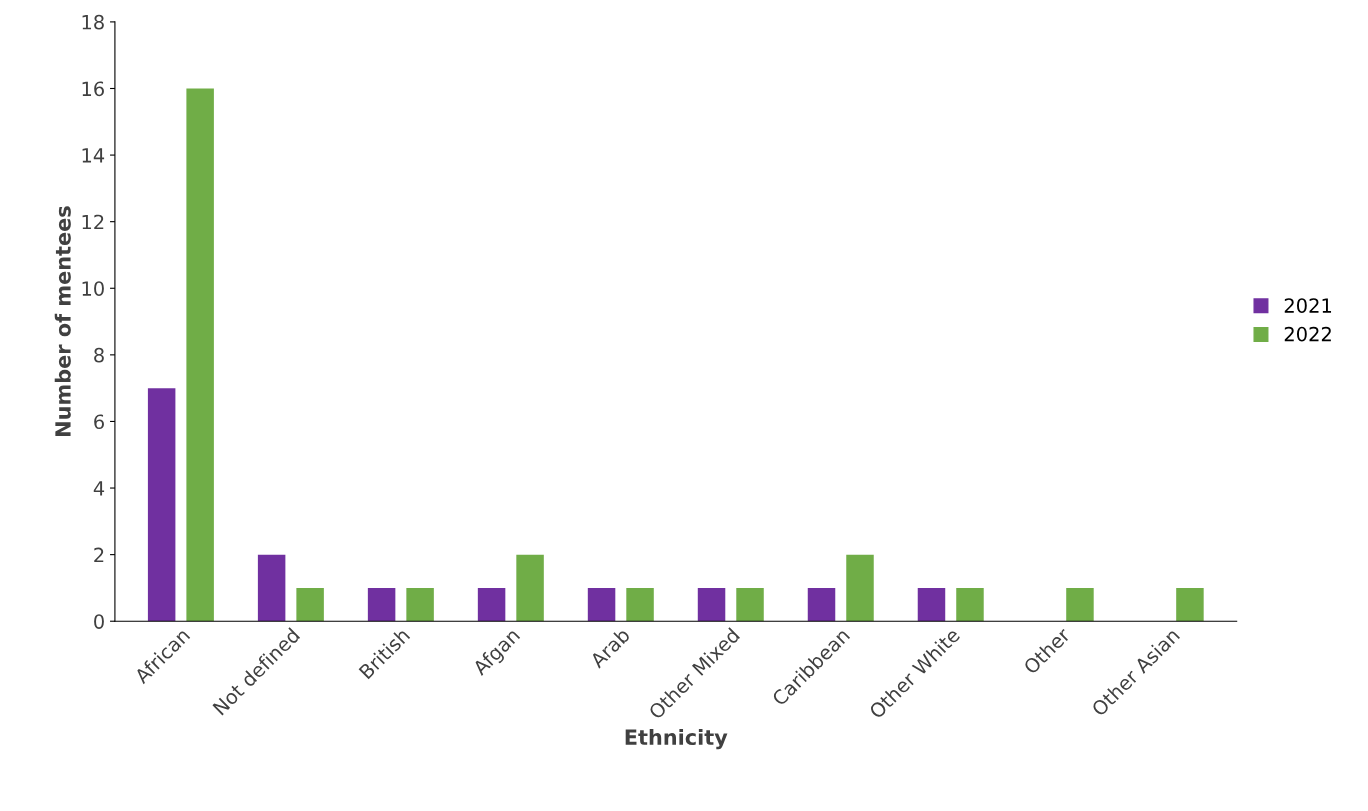  What do you see at coordinates (93, 222) in the screenshot?
I see `y-tick-label: 12` at bounding box center [93, 222].